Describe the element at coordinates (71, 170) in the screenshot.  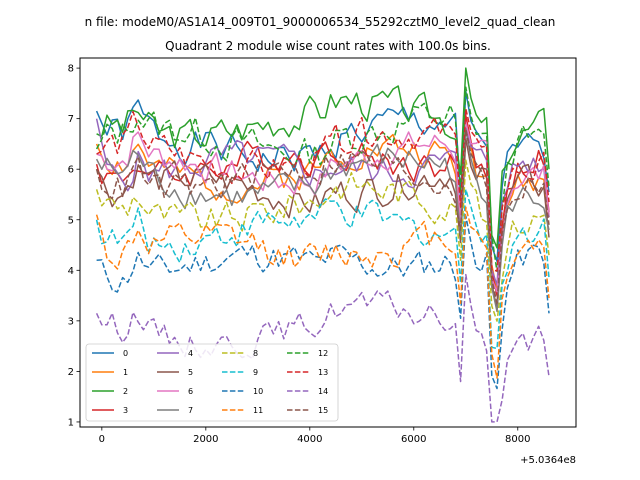
I see `y-tick-label: 6` at that location.